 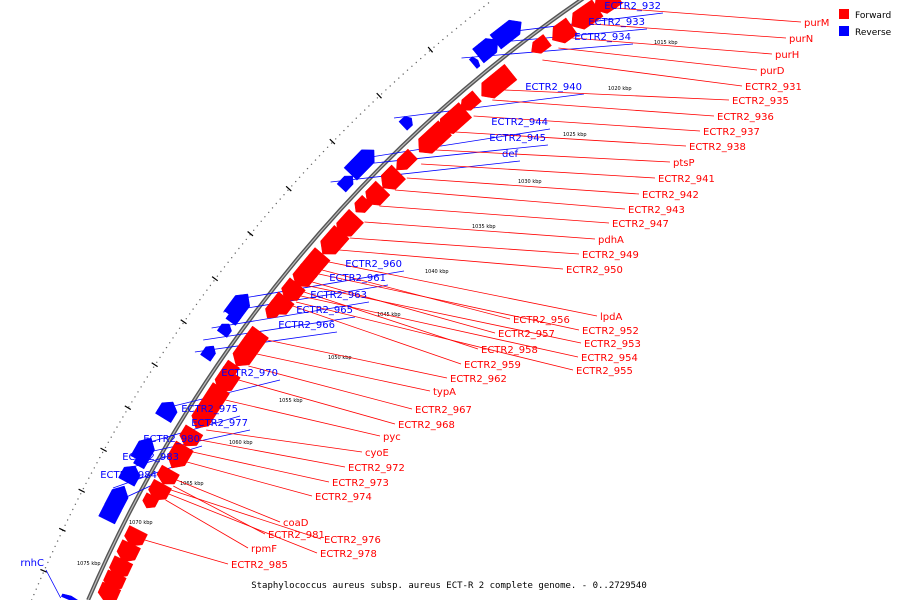 What do you see at coordinates (437, 272) in the screenshot?
I see `tick-label: 1040 kbp` at bounding box center [437, 272].